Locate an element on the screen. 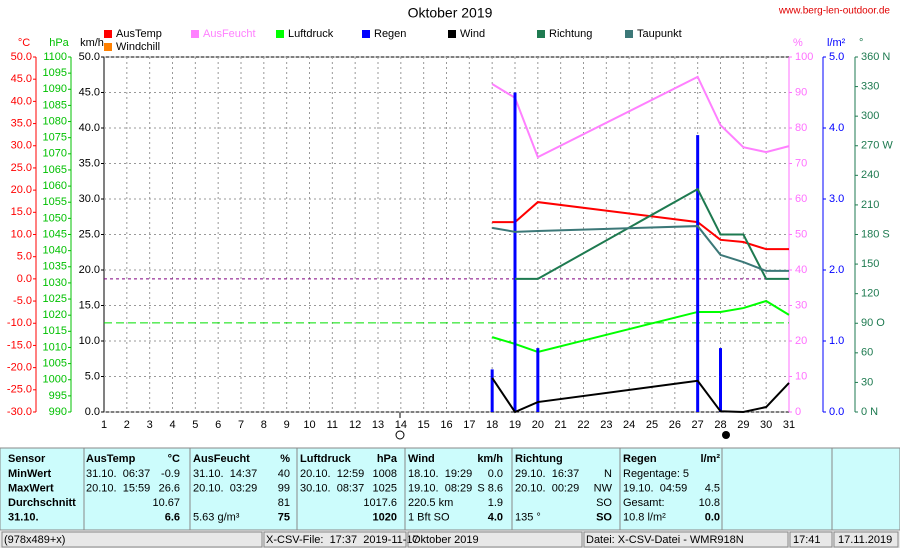 Image resolution: width=900 pixels, height=548 pixels. y-tick-label: 1040 is located at coordinates (55, 251).